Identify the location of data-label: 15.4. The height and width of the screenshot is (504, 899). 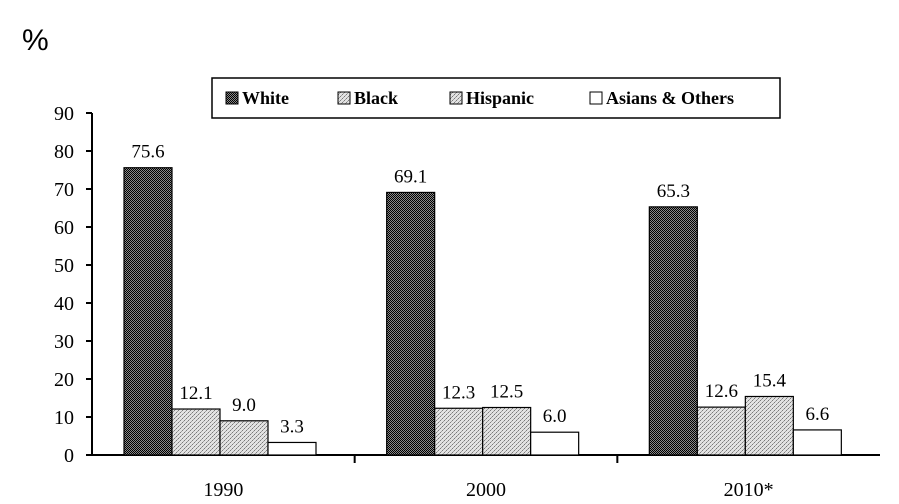
(770, 380).